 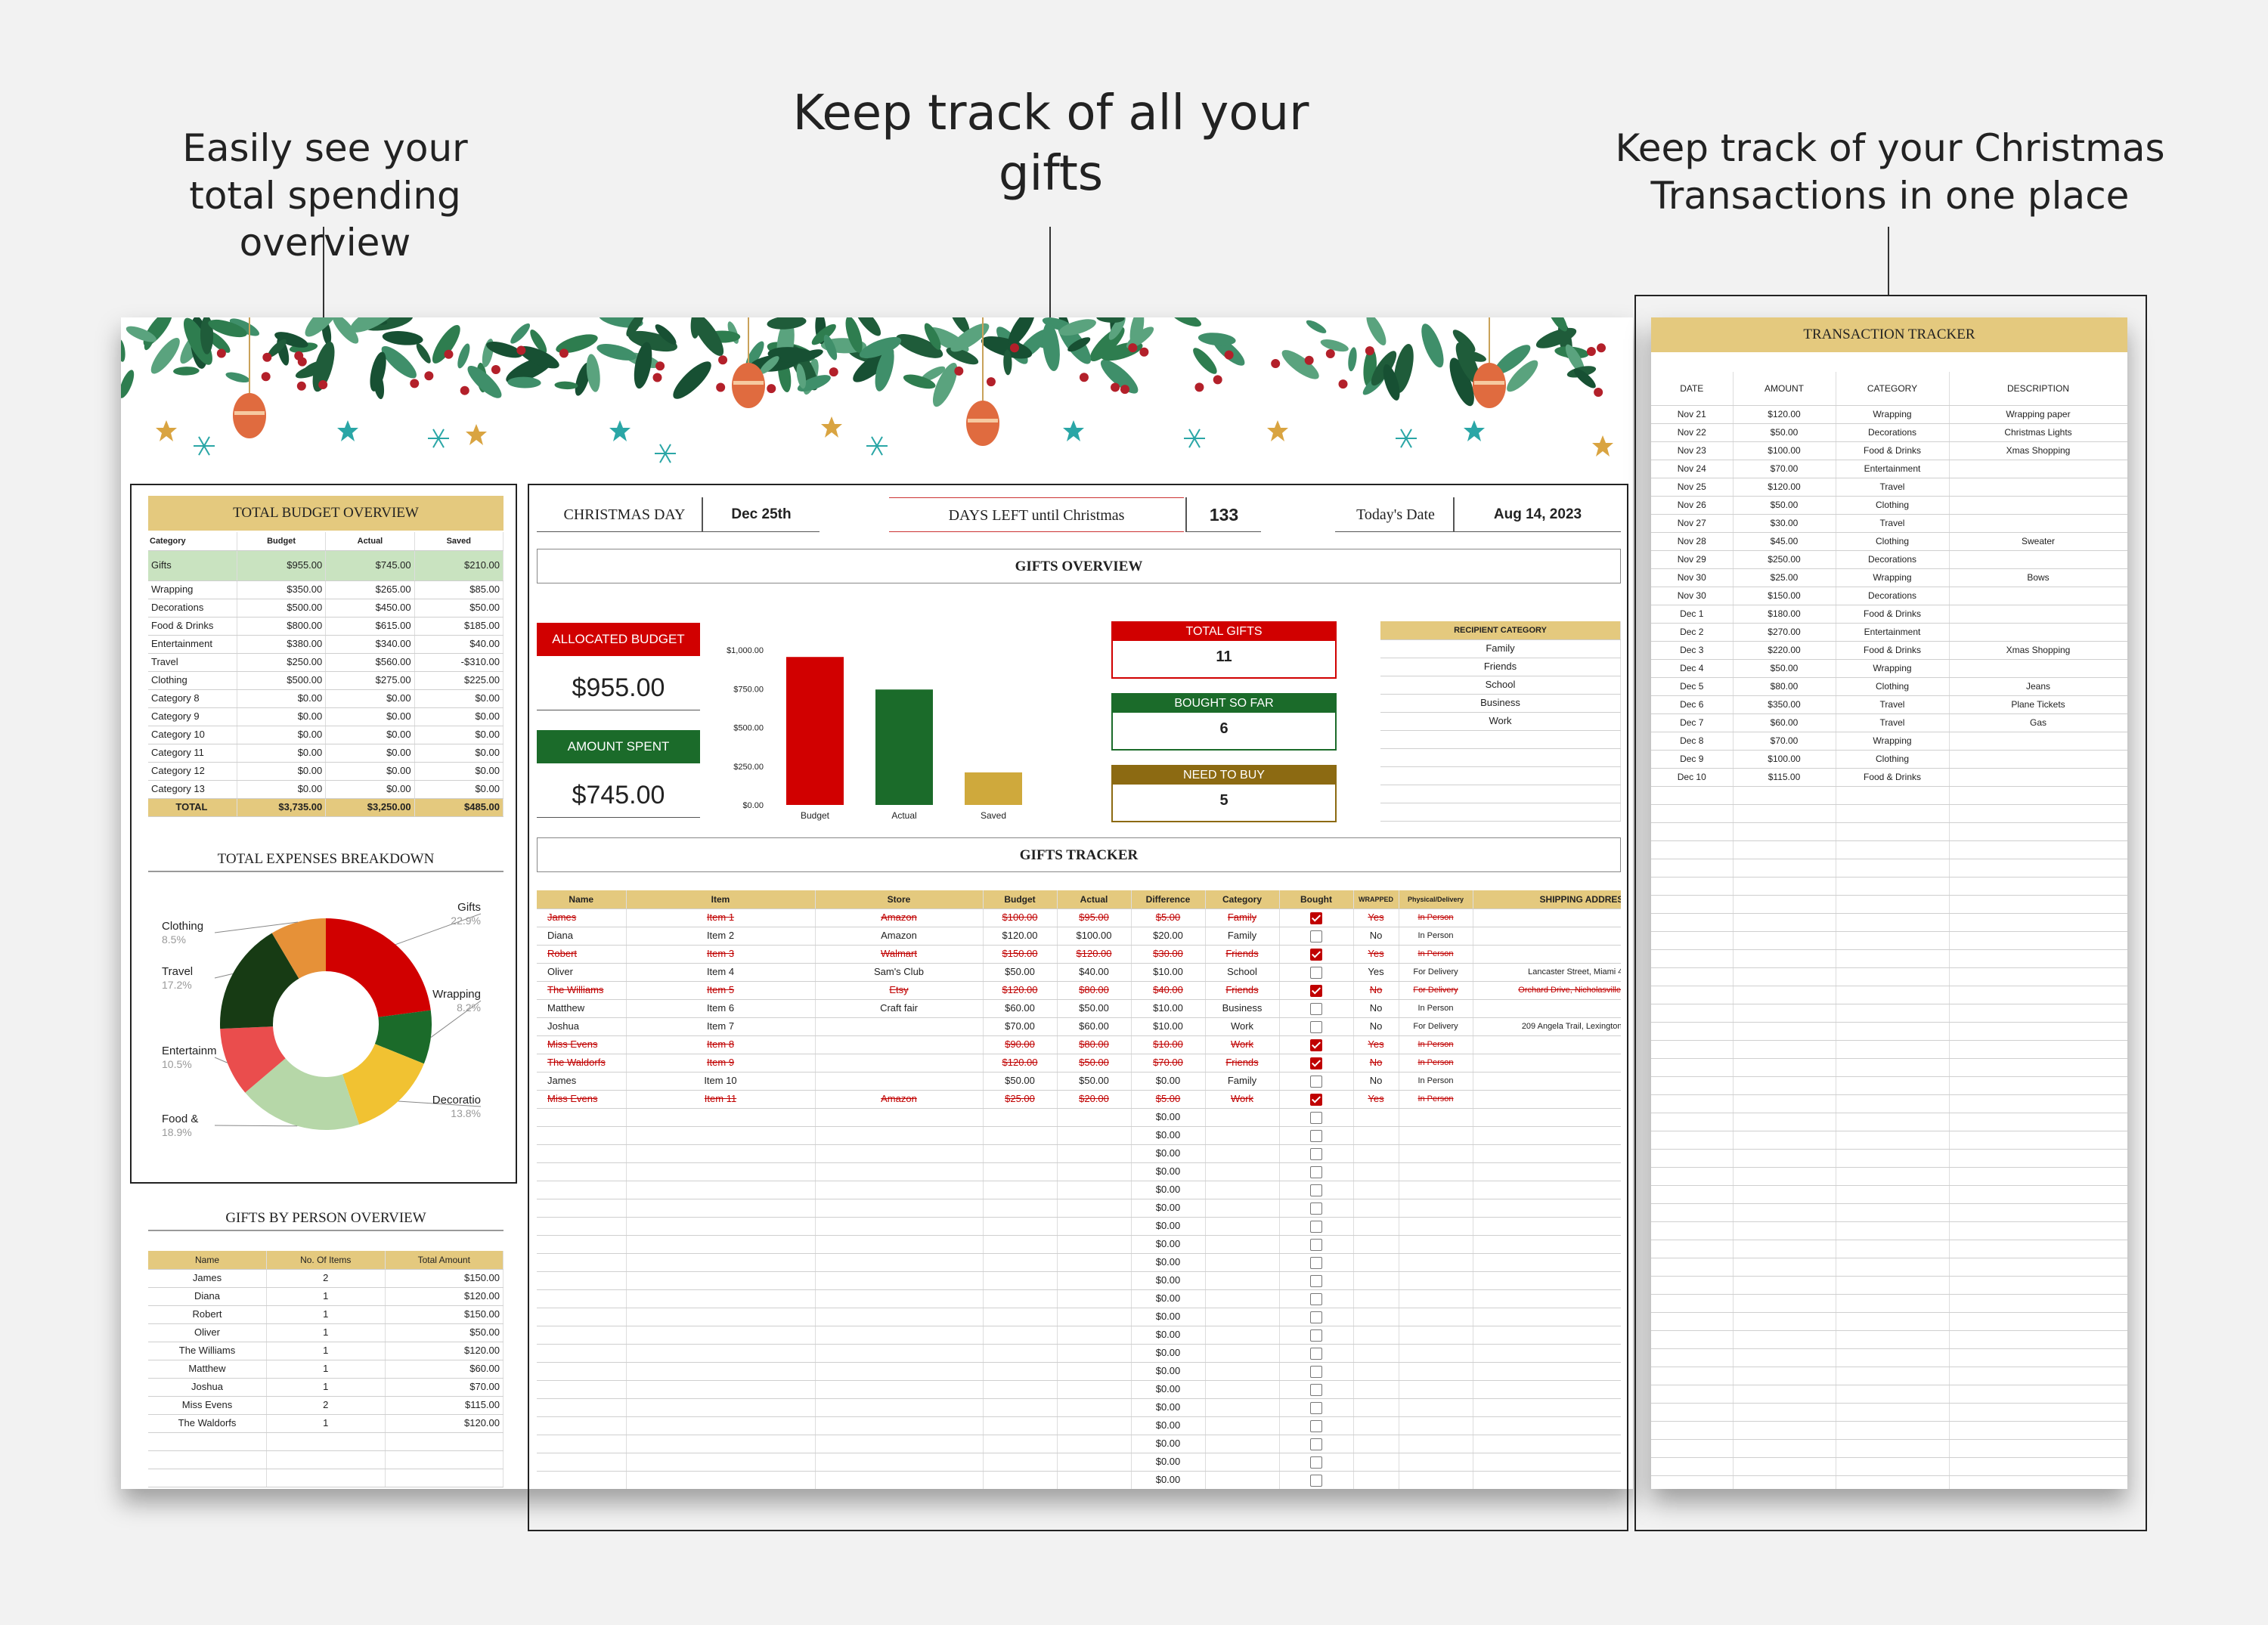 I want to click on christmas-garland-decoration, so click(x=867, y=390).